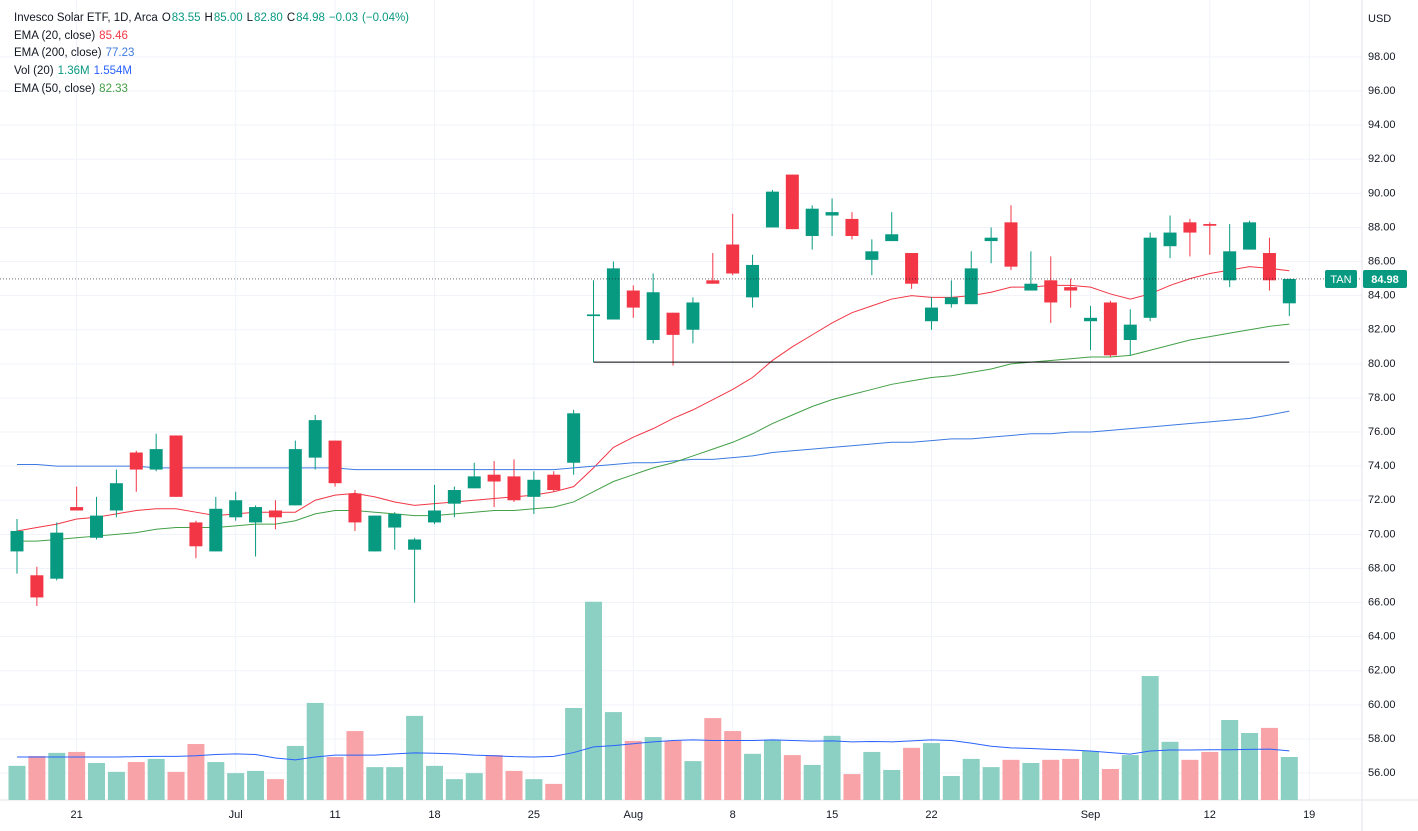 The image size is (1418, 831). Describe the element at coordinates (1382, 398) in the screenshot. I see `y-tick-label: 78.00` at that location.